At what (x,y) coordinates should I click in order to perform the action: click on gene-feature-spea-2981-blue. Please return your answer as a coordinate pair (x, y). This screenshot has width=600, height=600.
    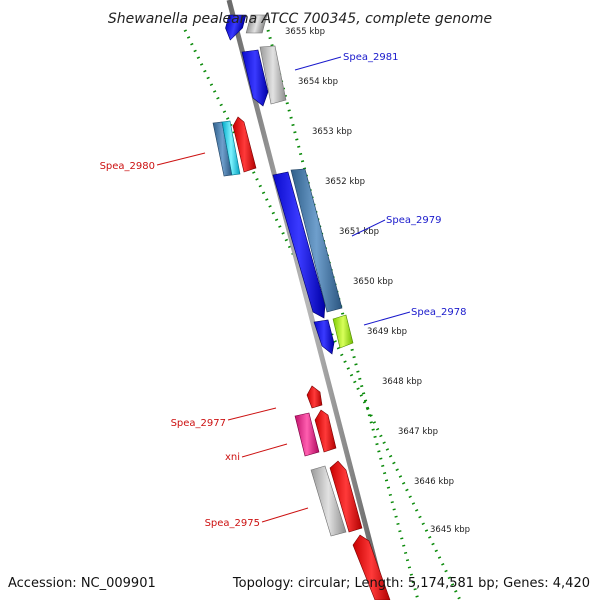
    Looking at the image, I should click on (255, 78).